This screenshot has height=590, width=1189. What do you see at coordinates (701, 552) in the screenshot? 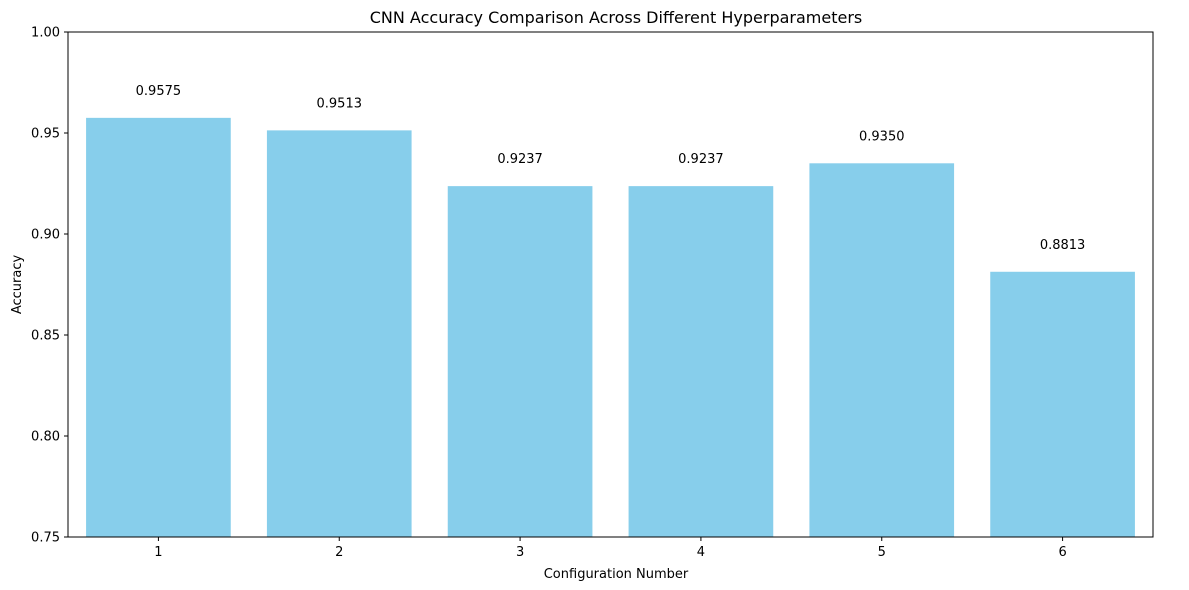
I see `x-tick-label: 4` at bounding box center [701, 552].